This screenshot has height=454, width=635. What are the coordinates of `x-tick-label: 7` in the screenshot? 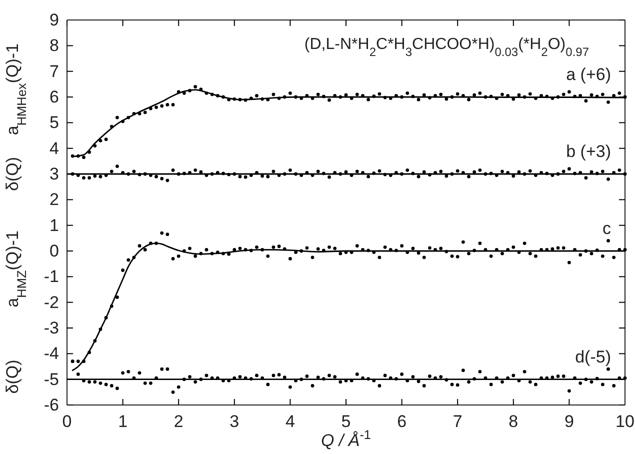 It's located at (457, 422).